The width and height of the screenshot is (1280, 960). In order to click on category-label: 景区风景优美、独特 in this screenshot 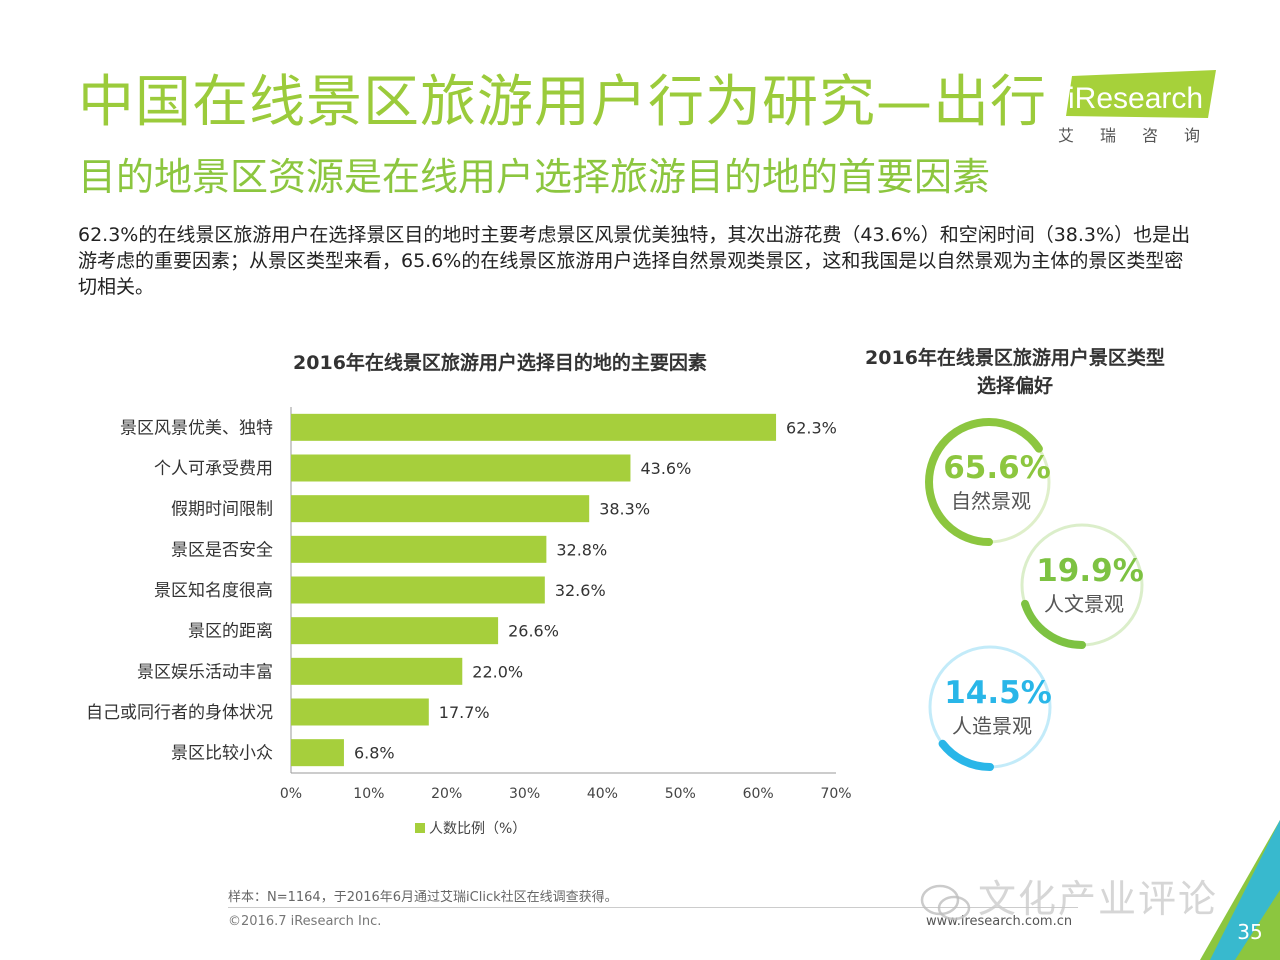, I will do `click(196, 428)`.